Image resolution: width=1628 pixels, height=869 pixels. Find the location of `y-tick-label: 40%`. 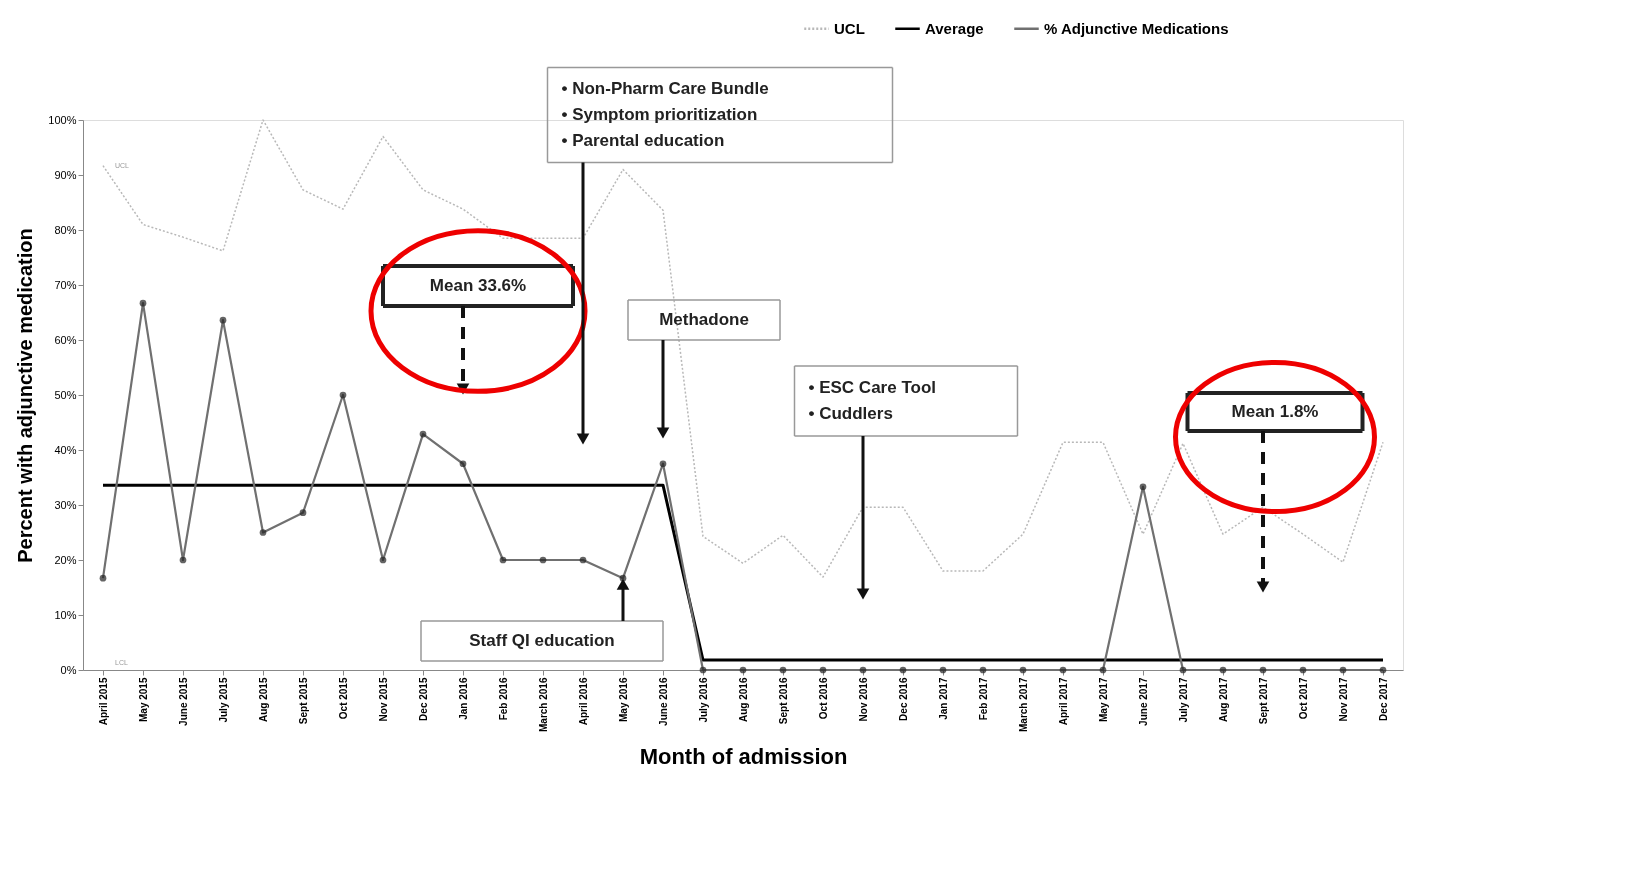

y-tick-label: 40% is located at coordinates (65, 449).